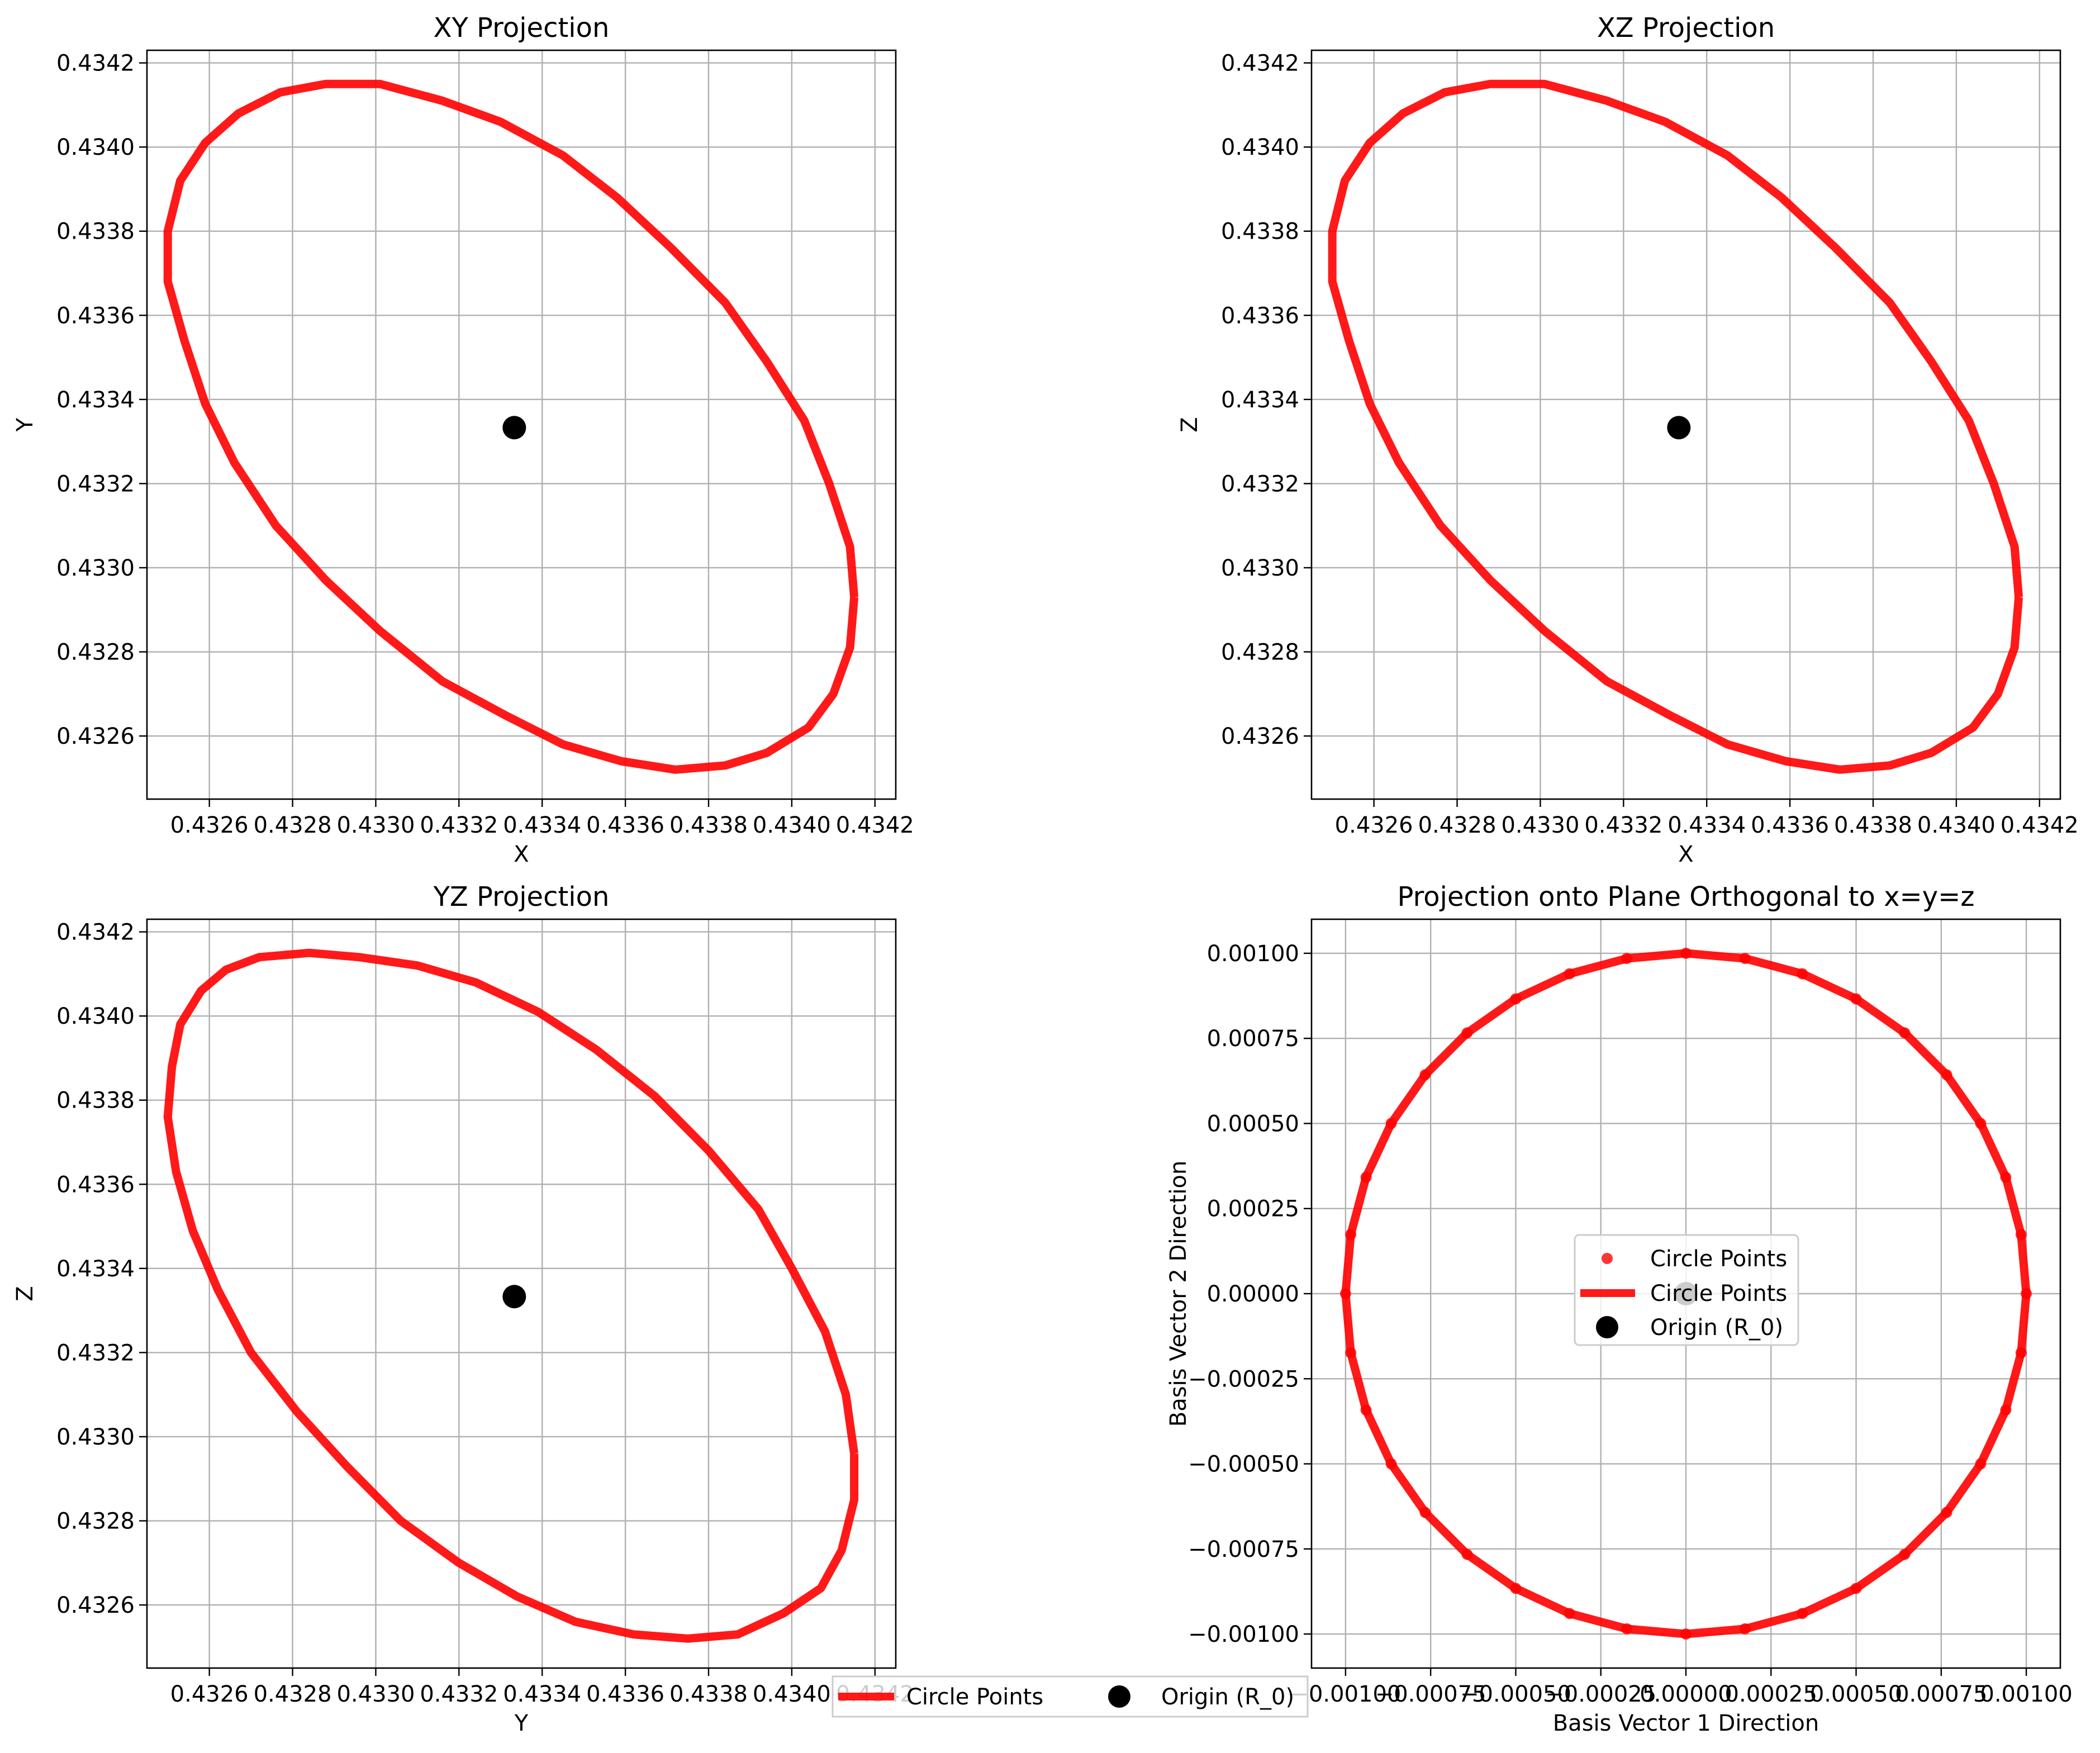  What do you see at coordinates (1190, 425) in the screenshot?
I see `y-axis-label-xz: Z` at bounding box center [1190, 425].